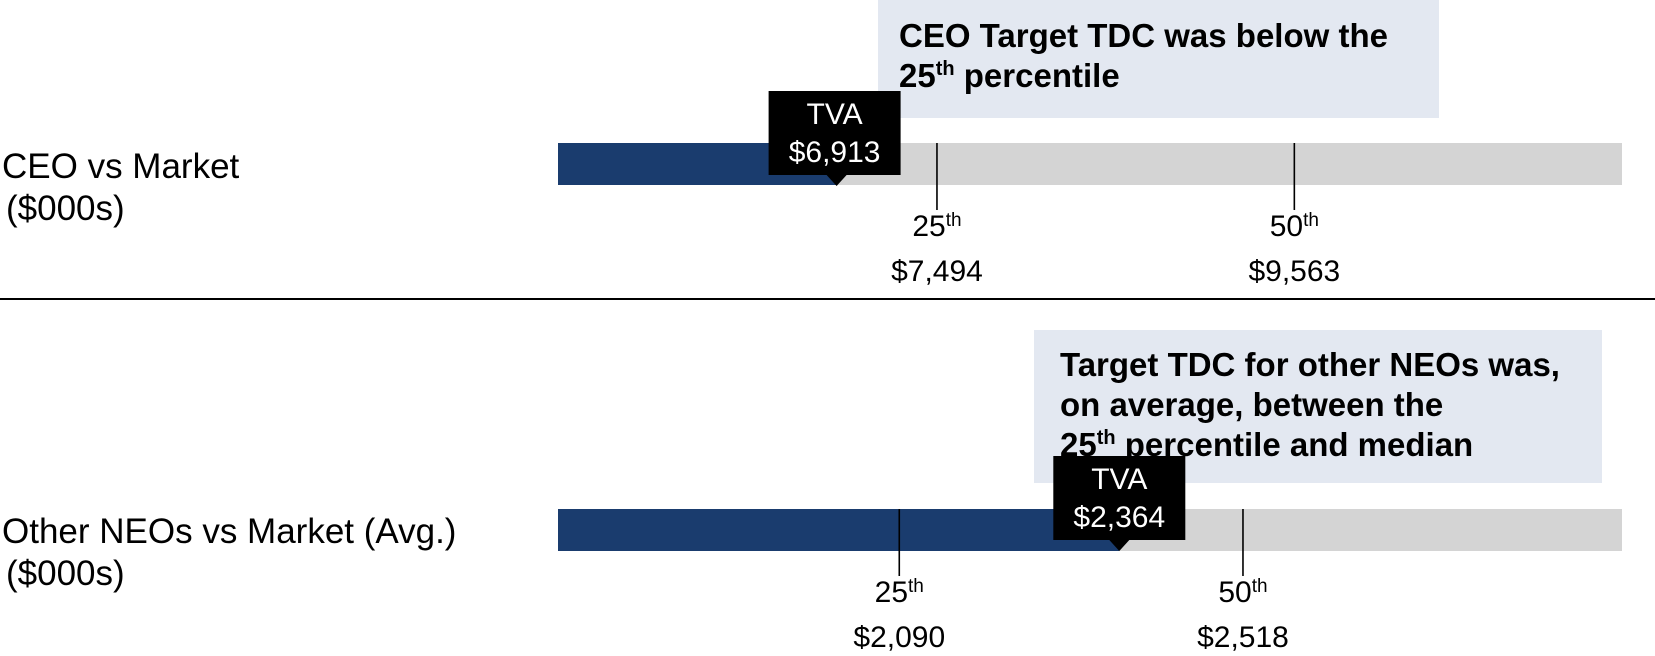 This screenshot has height=656, width=1655. Describe the element at coordinates (839, 530) in the screenshot. I see `neo-value-bar` at that location.